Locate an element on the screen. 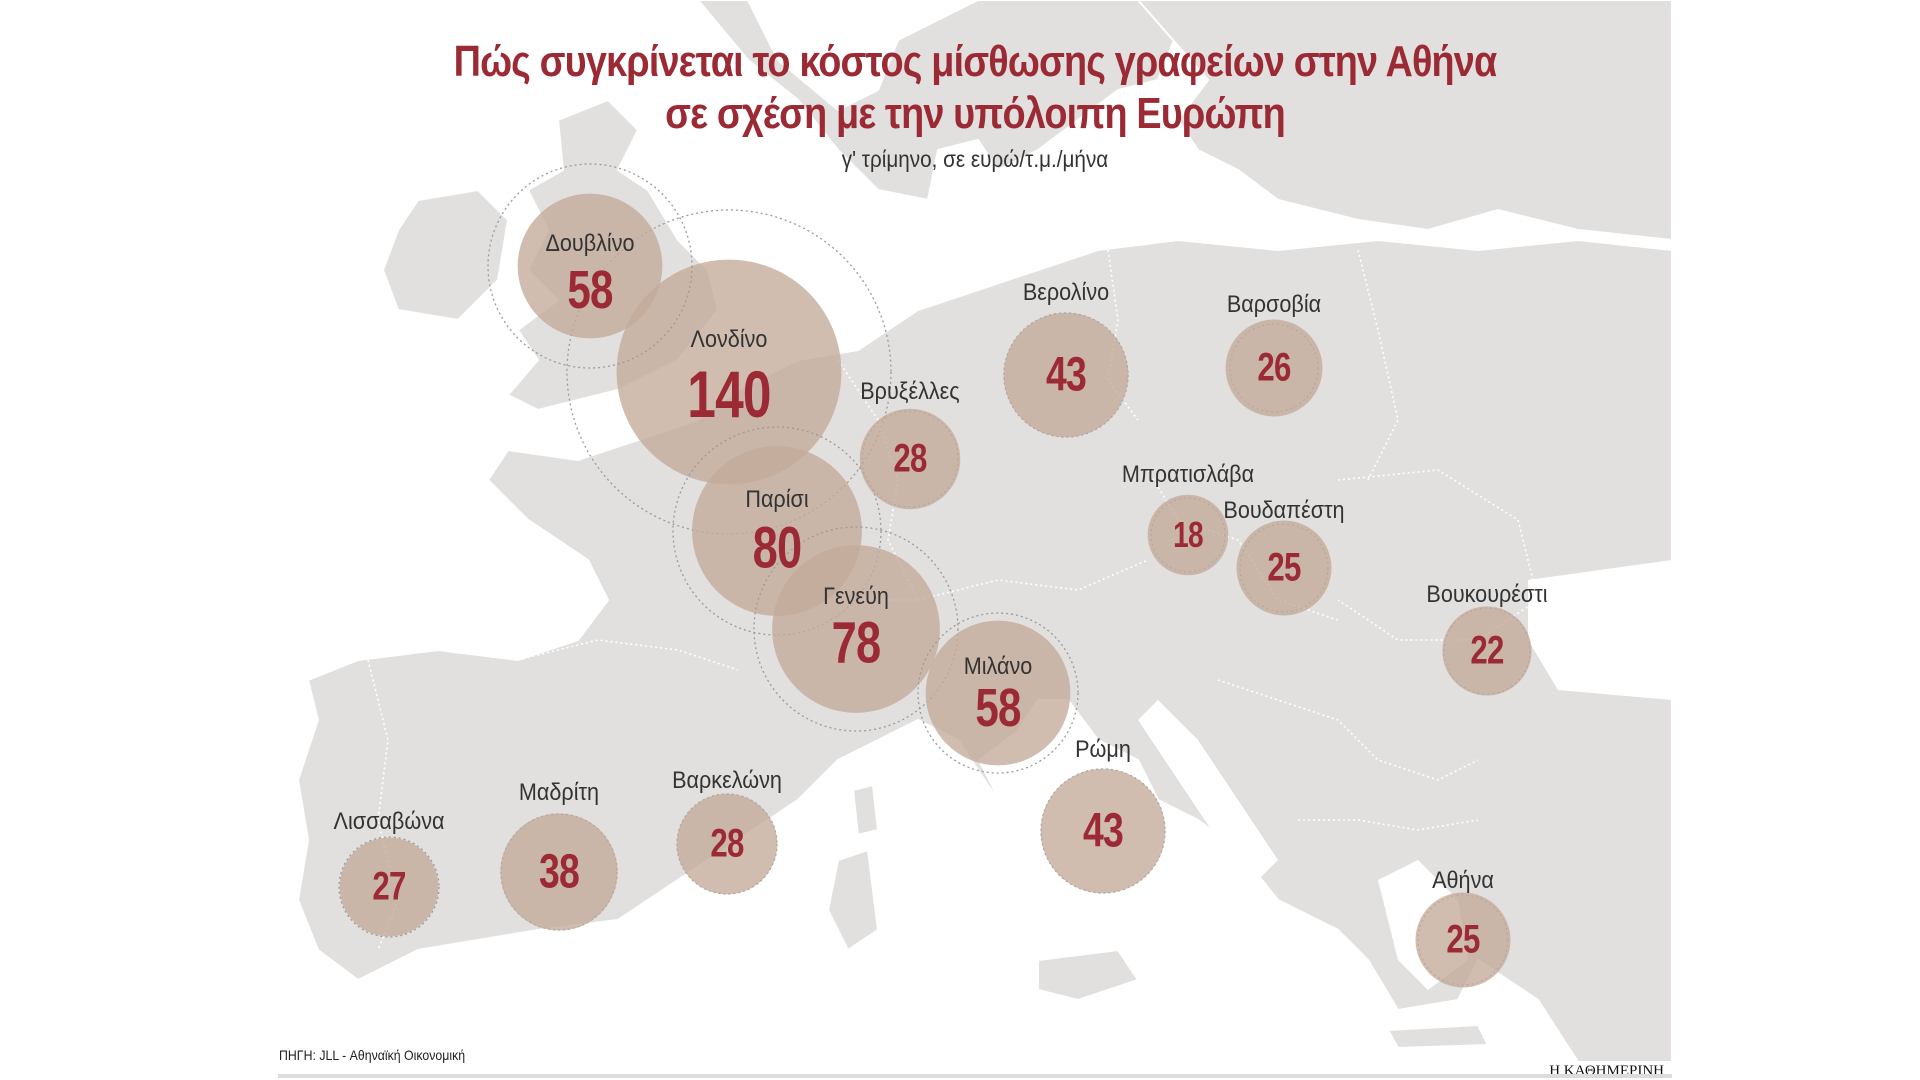 This screenshot has height=1080, width=1920. city-name-label: Δουβλίνο is located at coordinates (590, 243).